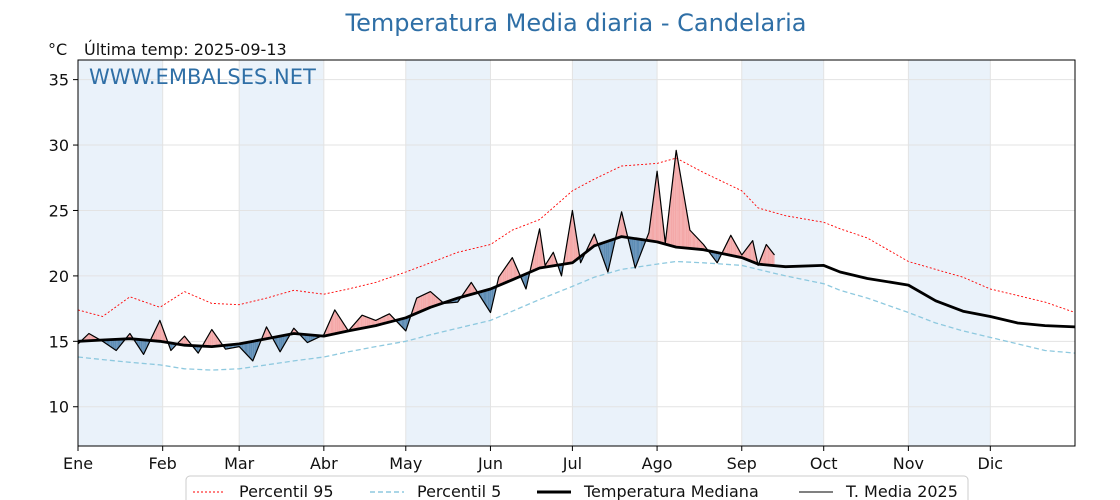 Image resolution: width=1120 pixels, height=500 pixels. Describe the element at coordinates (324, 463) in the screenshot. I see `x-tick-label-abr: Abr` at that location.